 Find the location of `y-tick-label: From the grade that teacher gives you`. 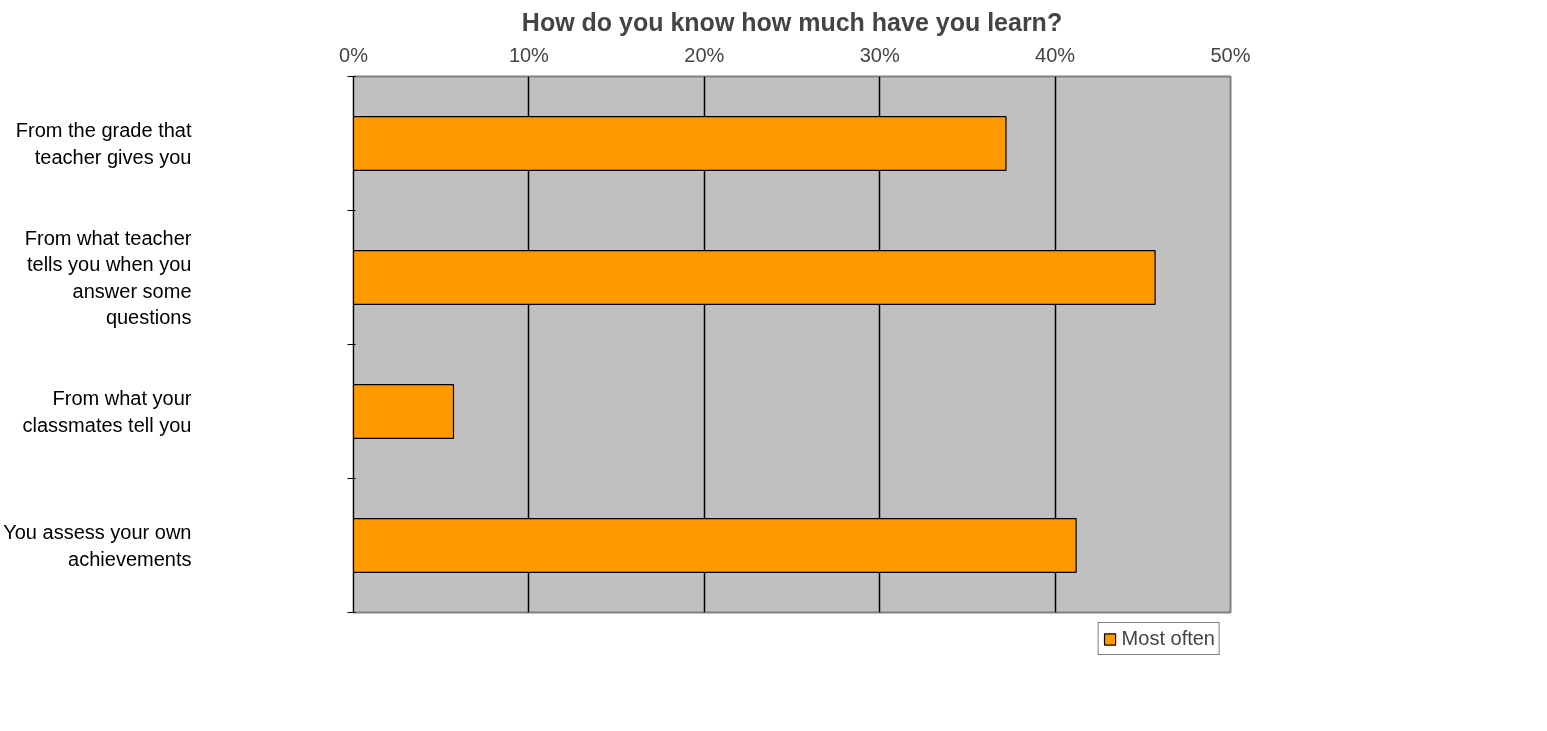

y-tick-label: From the grade that teacher gives you is located at coordinates (103, 143).